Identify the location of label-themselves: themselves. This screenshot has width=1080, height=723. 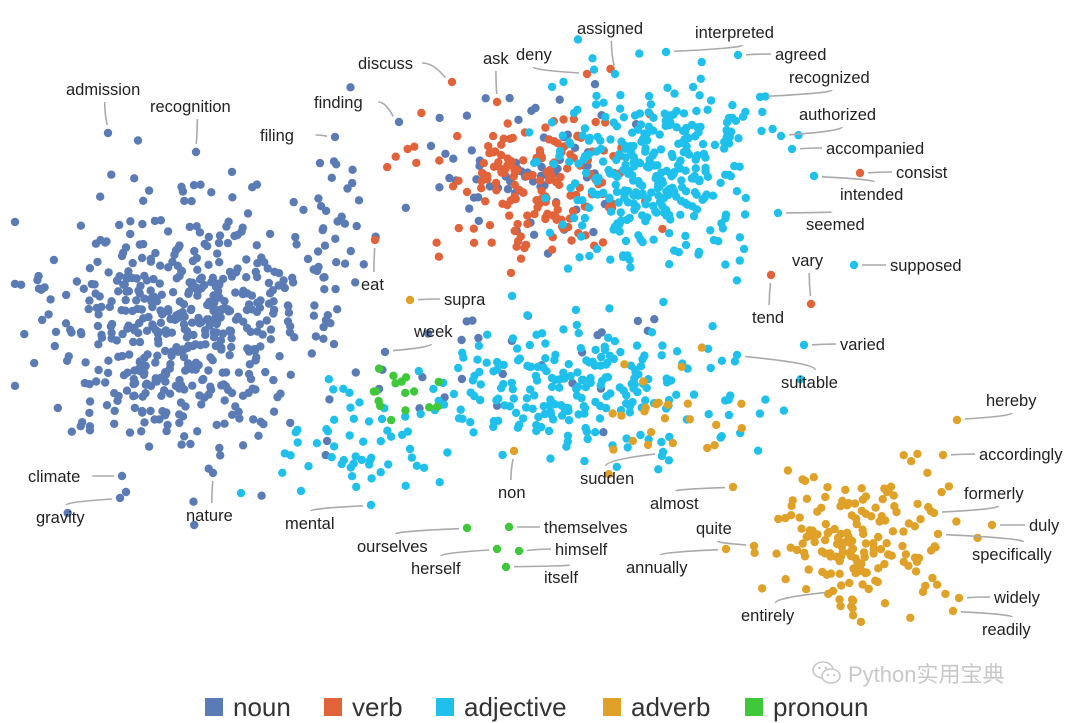
(585, 528).